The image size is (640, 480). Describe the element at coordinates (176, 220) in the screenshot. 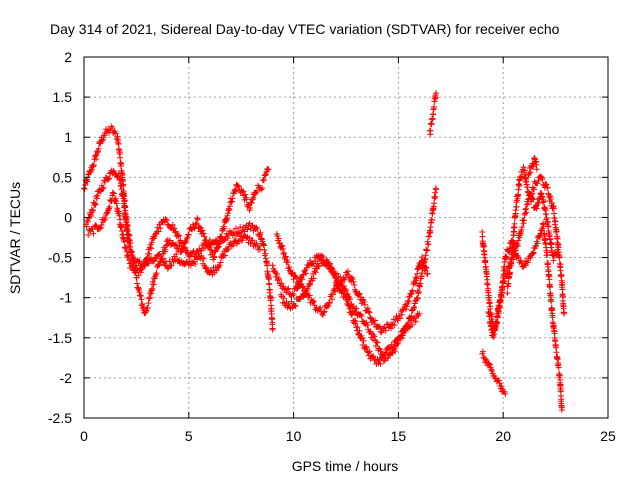

I see `series-track-A` at that location.